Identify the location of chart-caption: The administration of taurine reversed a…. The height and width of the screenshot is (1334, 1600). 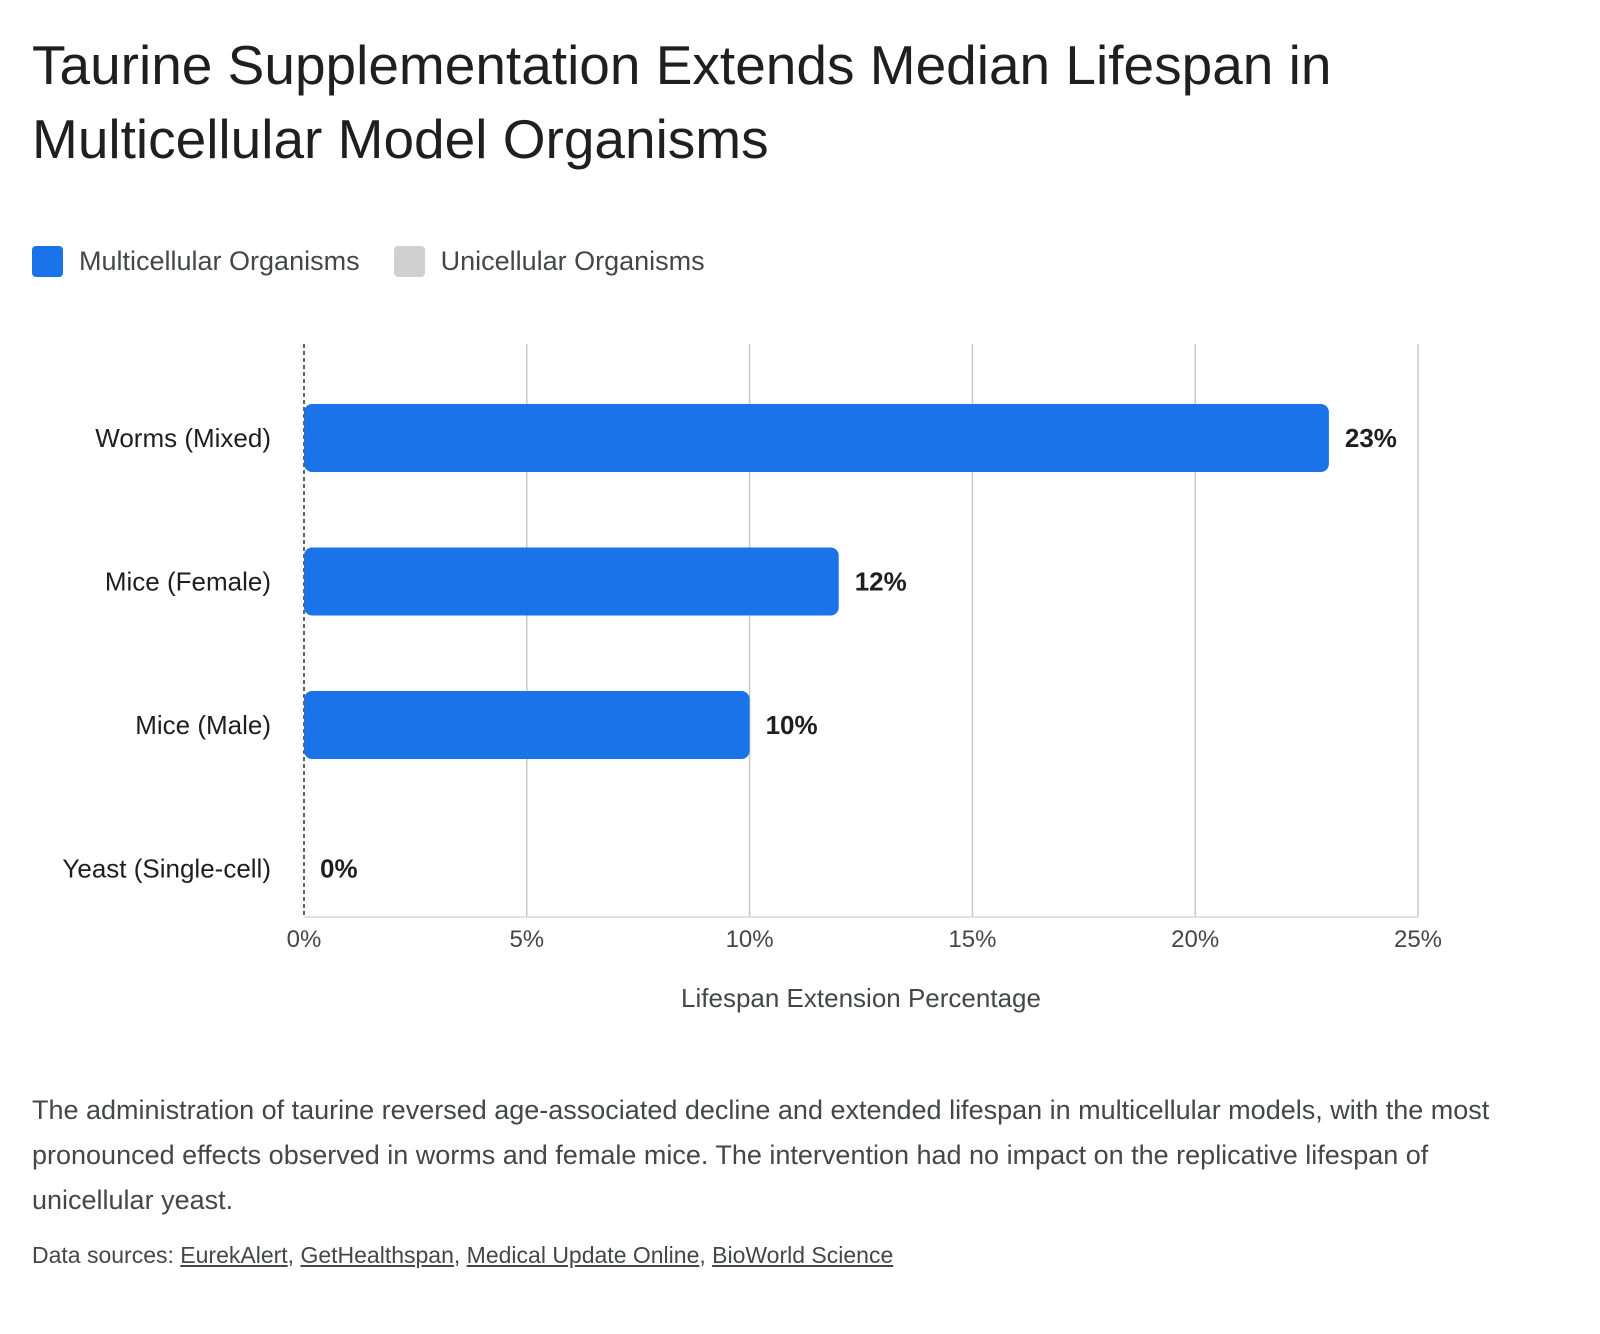
(761, 1155).